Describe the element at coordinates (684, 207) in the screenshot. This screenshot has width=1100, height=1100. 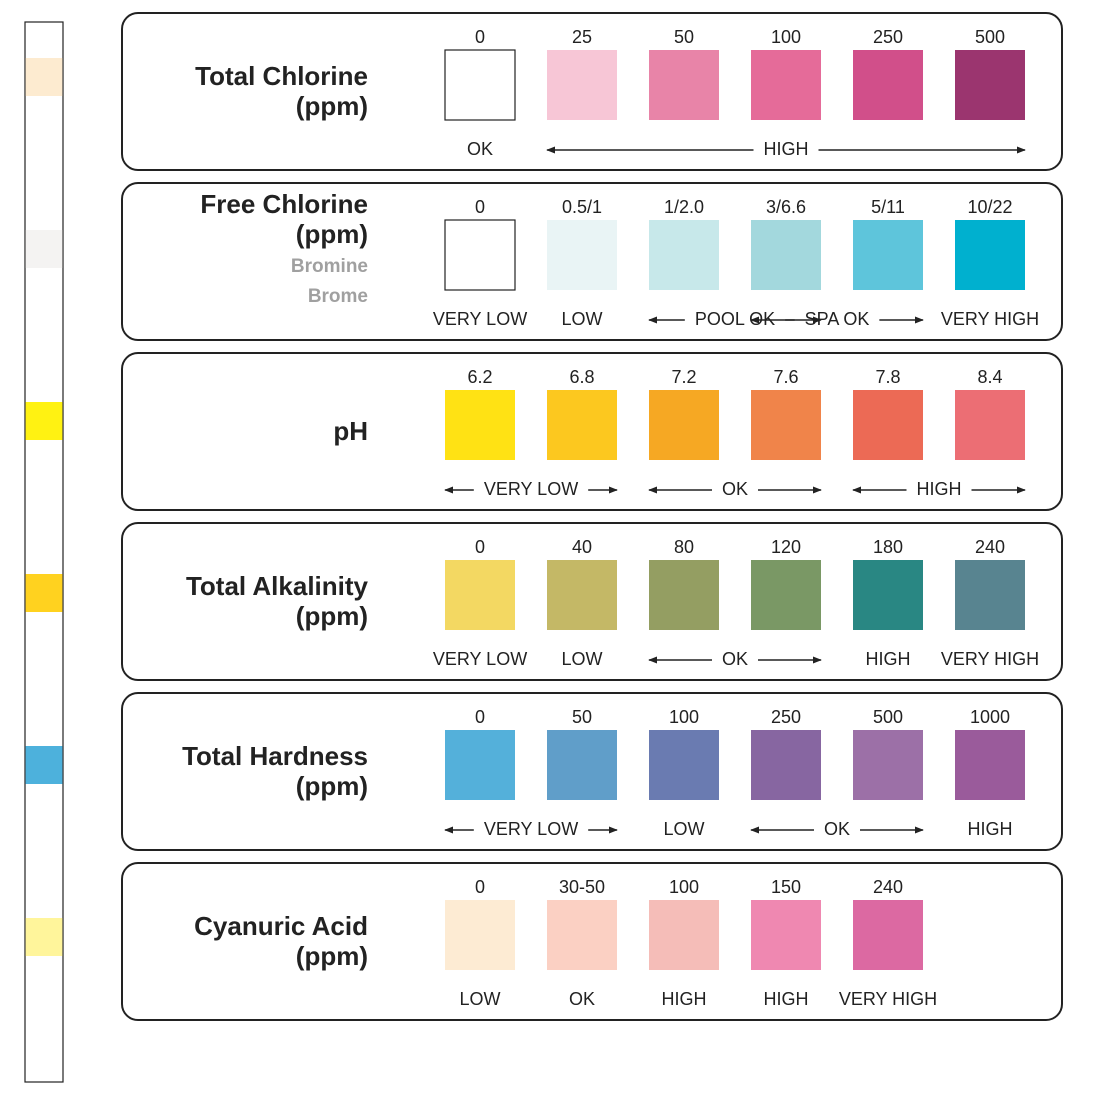
I see `swatch-label: 1/2.0` at that location.